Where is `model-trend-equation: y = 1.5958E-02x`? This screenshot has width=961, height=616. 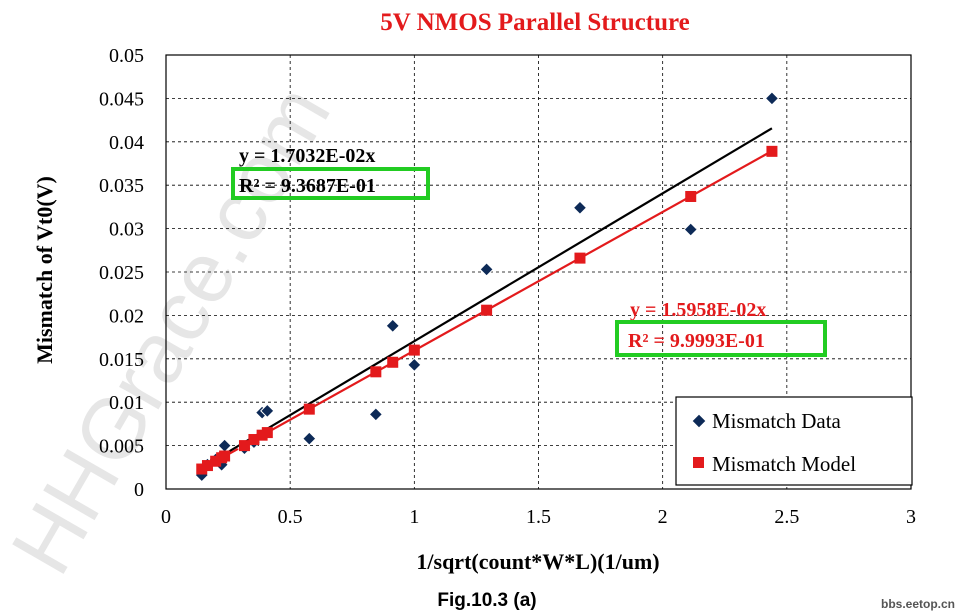 model-trend-equation: y = 1.5958E-02x is located at coordinates (698, 310).